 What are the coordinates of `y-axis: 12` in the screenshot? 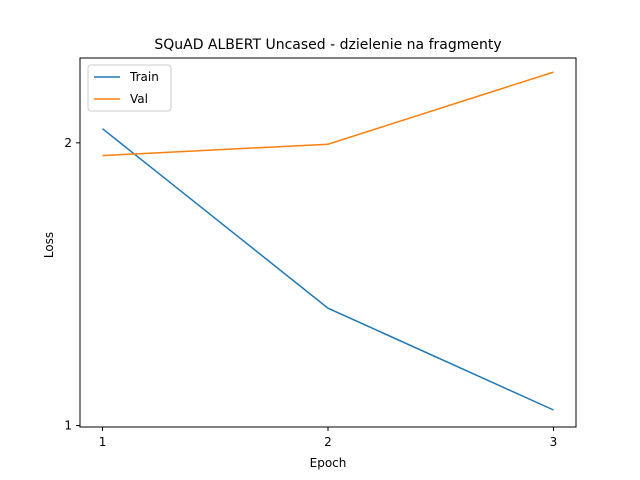 It's located at (72, 284).